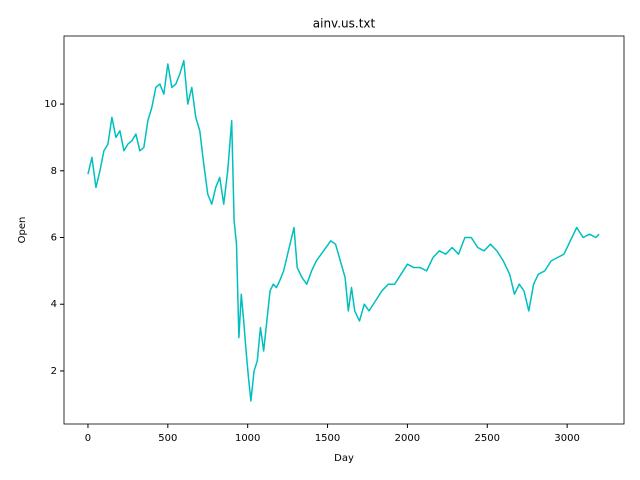 This screenshot has width=640, height=480. Describe the element at coordinates (54, 171) in the screenshot. I see `y-tick-label: 8` at that location.